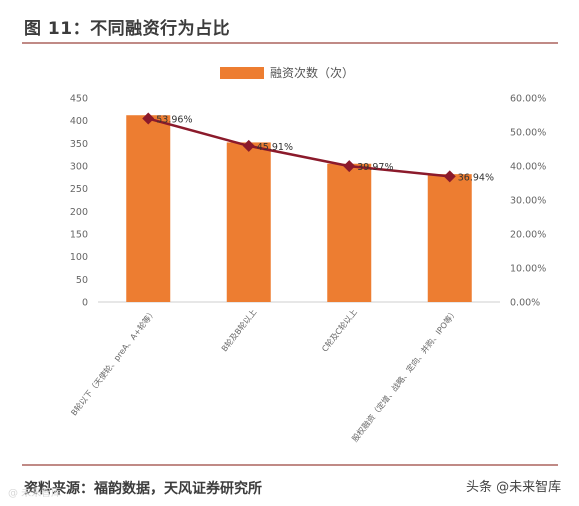 This screenshot has width=579, height=506. Describe the element at coordinates (143, 489) in the screenshot. I see `source-note: 资料来源：福韵数据，天风证券研究所` at that location.